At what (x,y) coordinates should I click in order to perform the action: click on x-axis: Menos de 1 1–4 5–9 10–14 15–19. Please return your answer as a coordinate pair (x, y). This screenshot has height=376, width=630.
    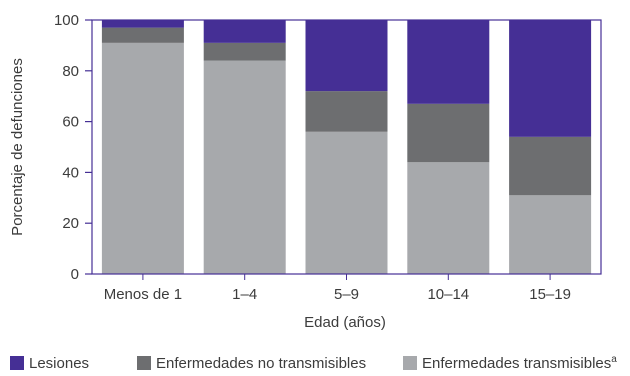
    Looking at the image, I should click on (337, 288).